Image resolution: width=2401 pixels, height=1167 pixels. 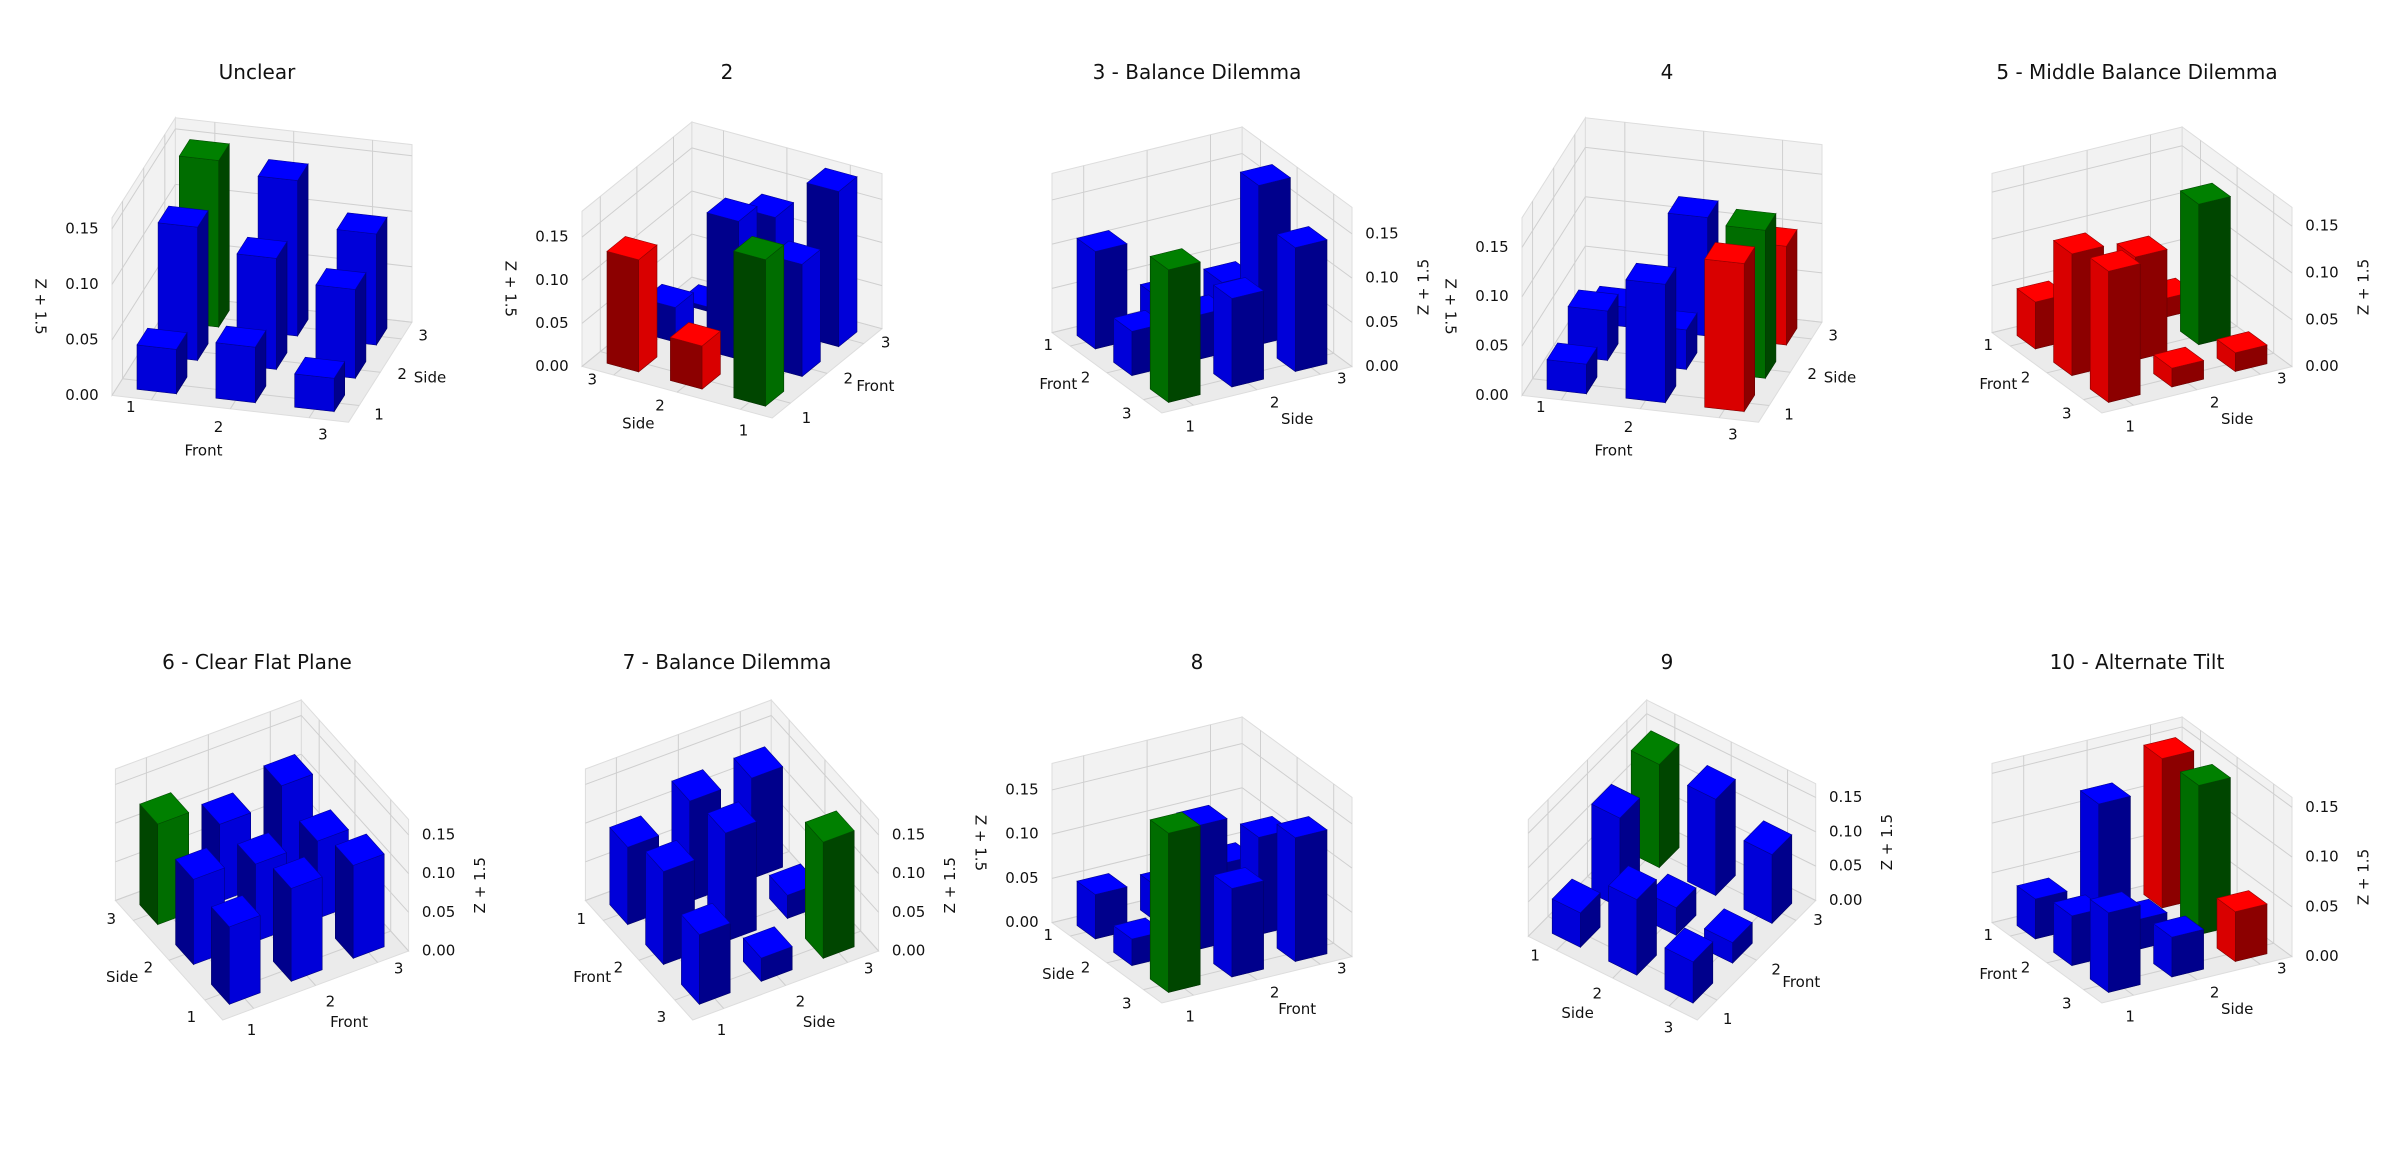 I want to click on chart-svg: 1 2 3 1 2 3 Side Front 0.00 0.05 0.10 0.15 Z + 1.5, so click(x=1711, y=867).